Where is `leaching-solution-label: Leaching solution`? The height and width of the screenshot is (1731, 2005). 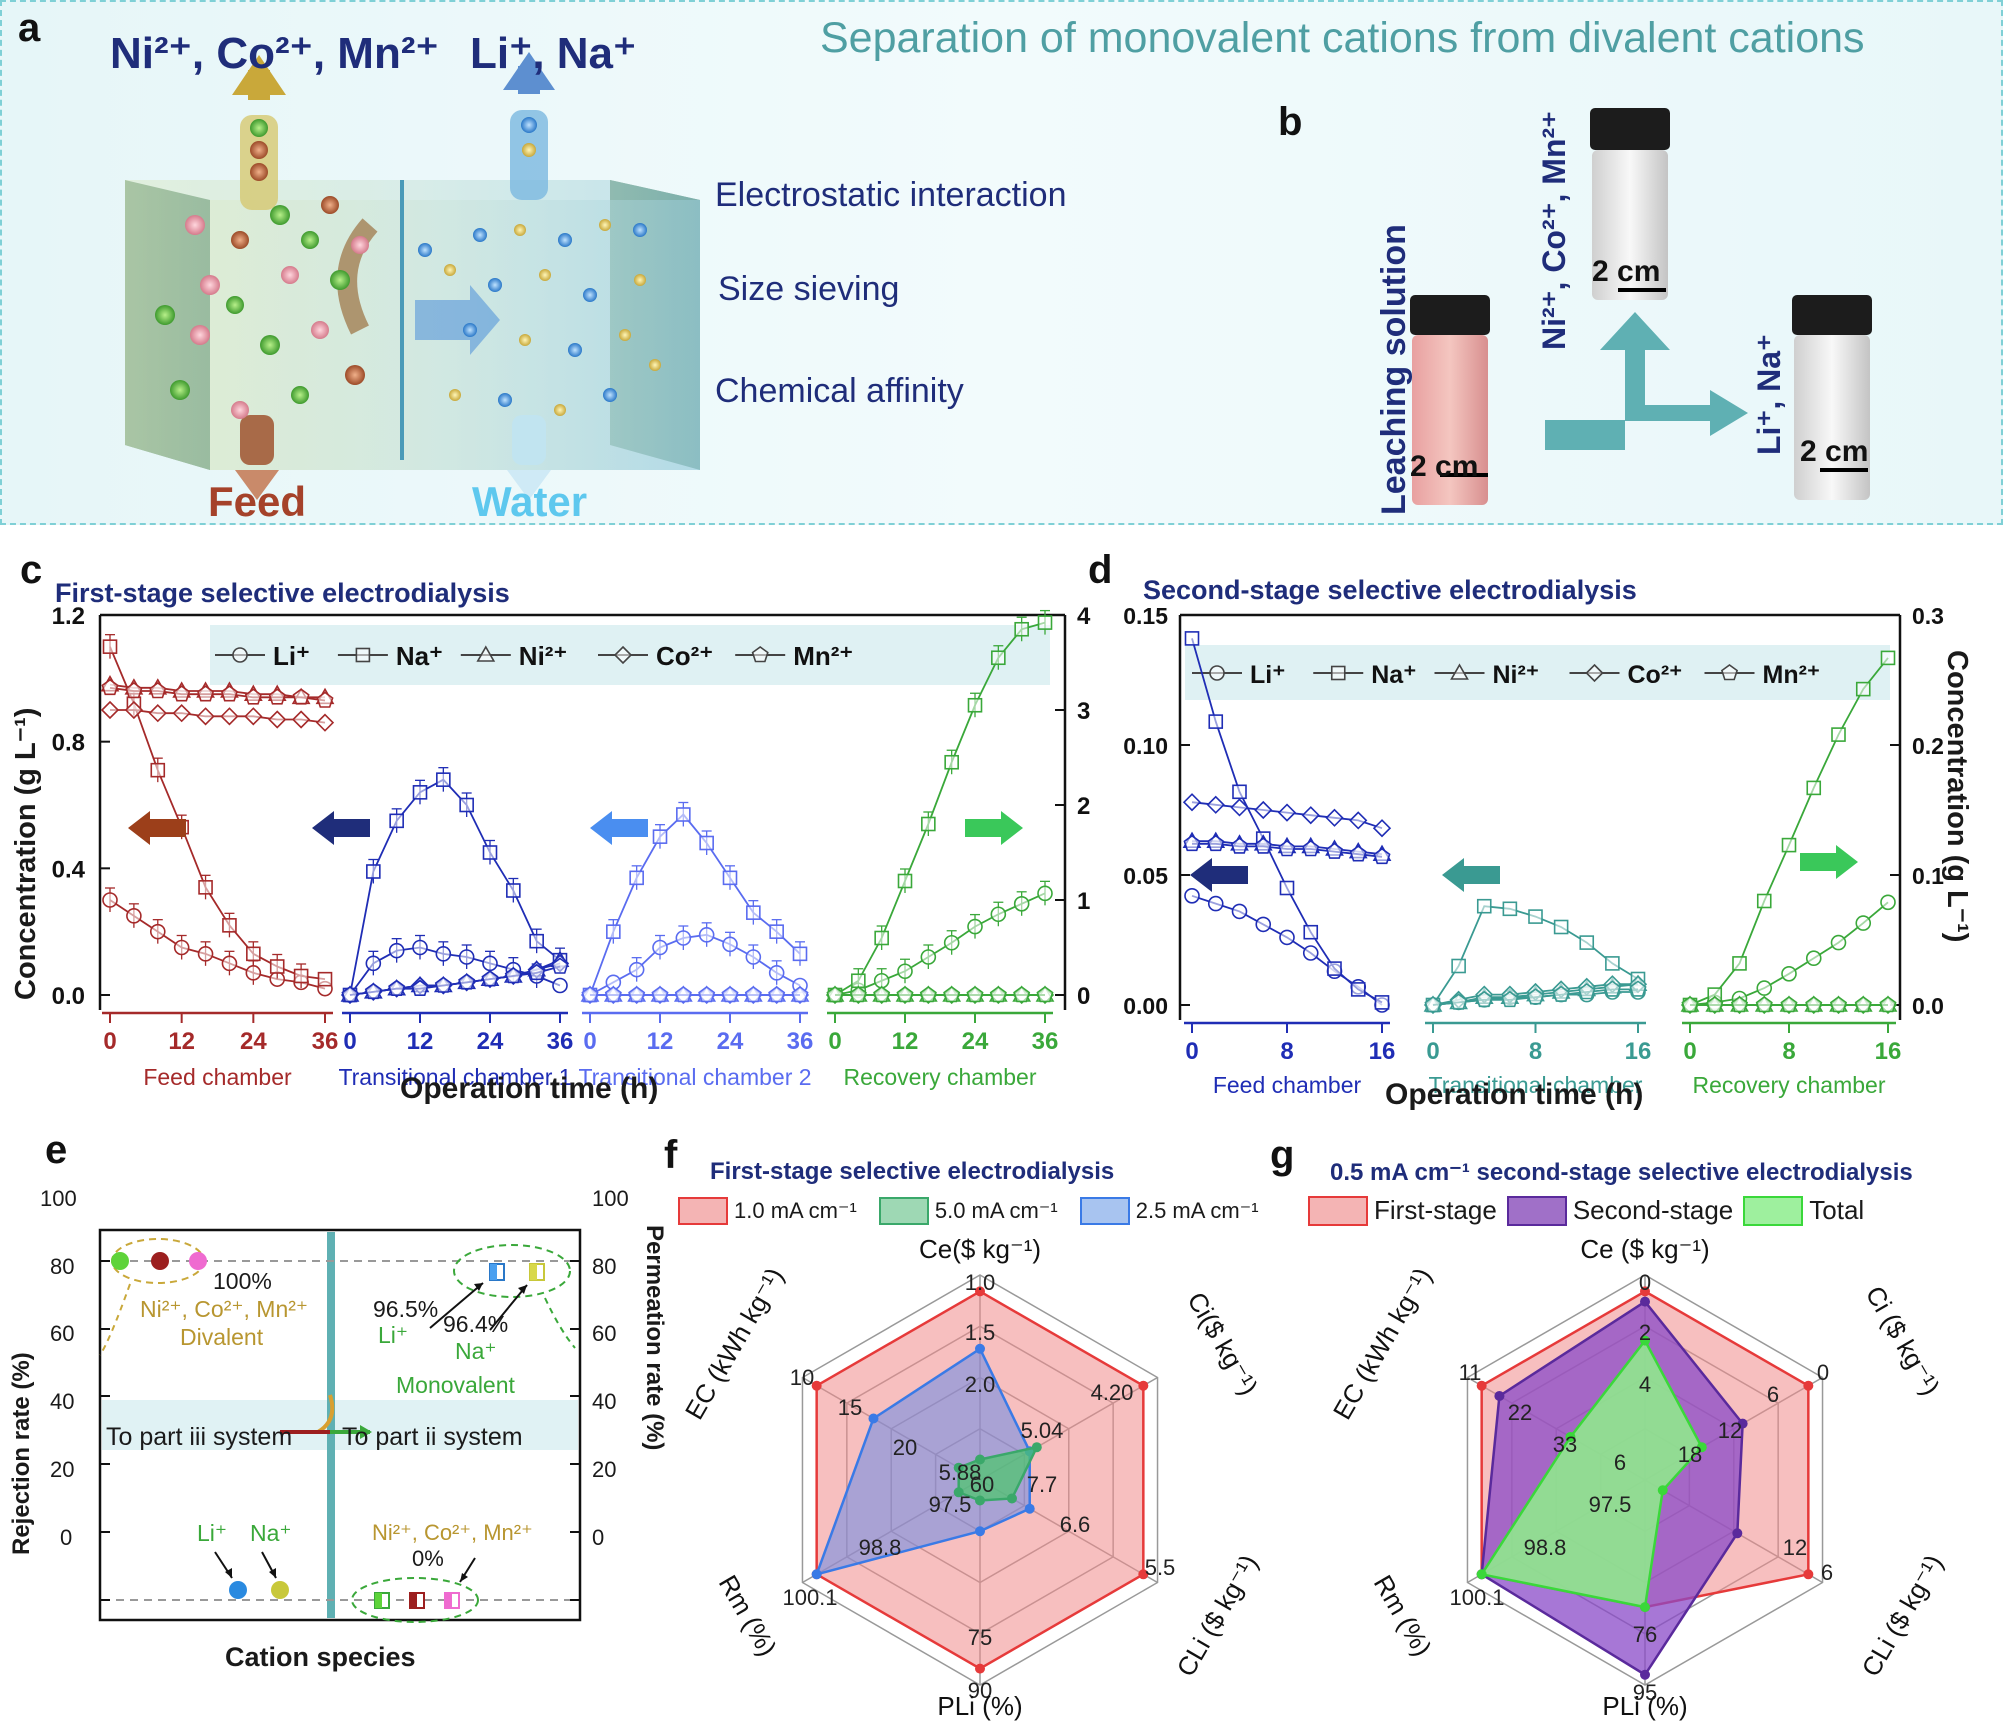 leaching-solution-label: Leaching solution is located at coordinates (1394, 369).